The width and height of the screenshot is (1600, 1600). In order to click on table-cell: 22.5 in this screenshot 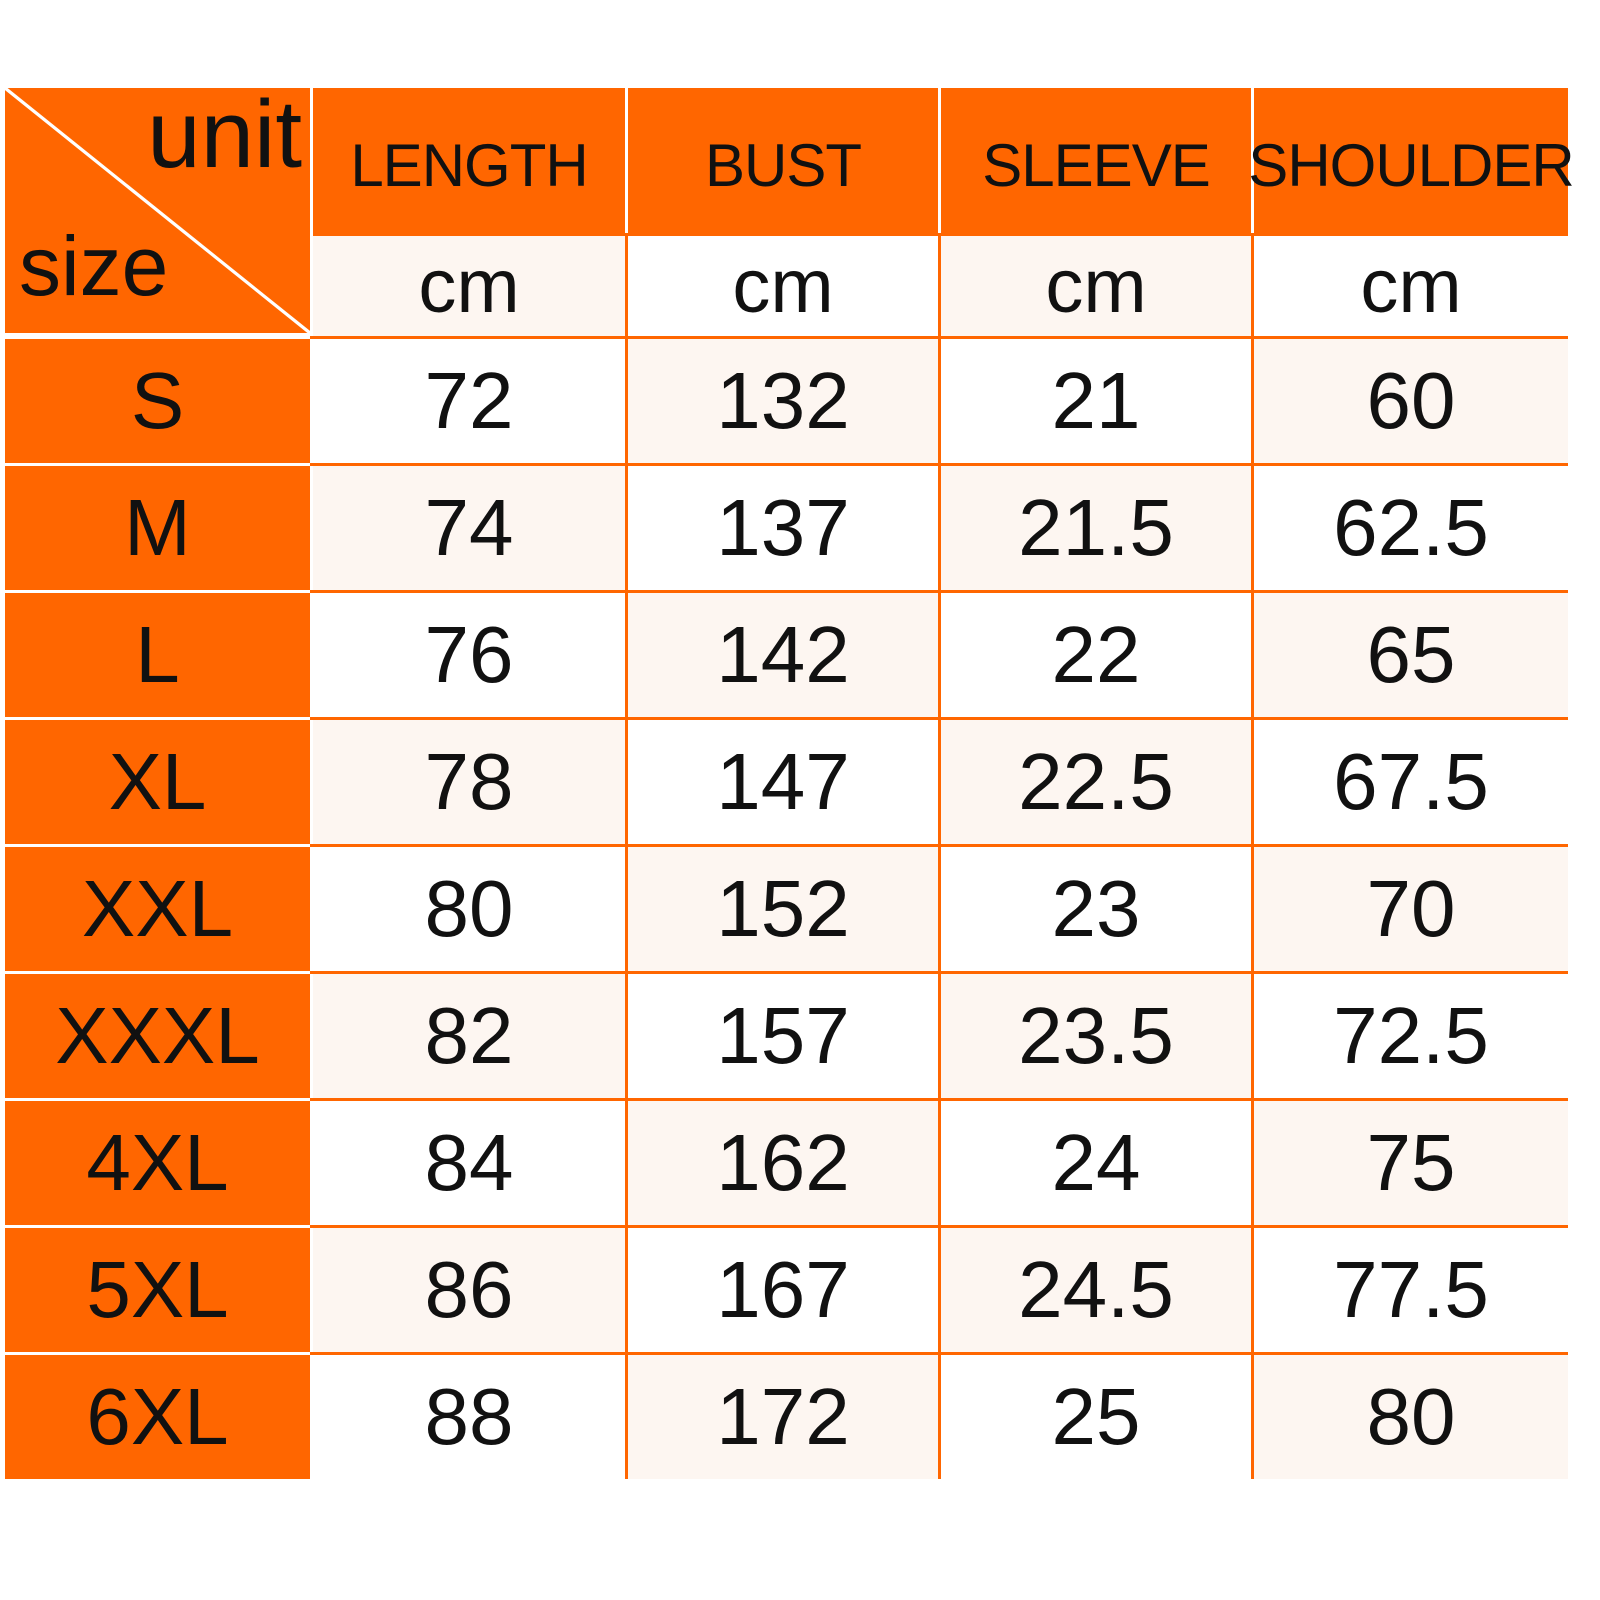, I will do `click(1096, 782)`.